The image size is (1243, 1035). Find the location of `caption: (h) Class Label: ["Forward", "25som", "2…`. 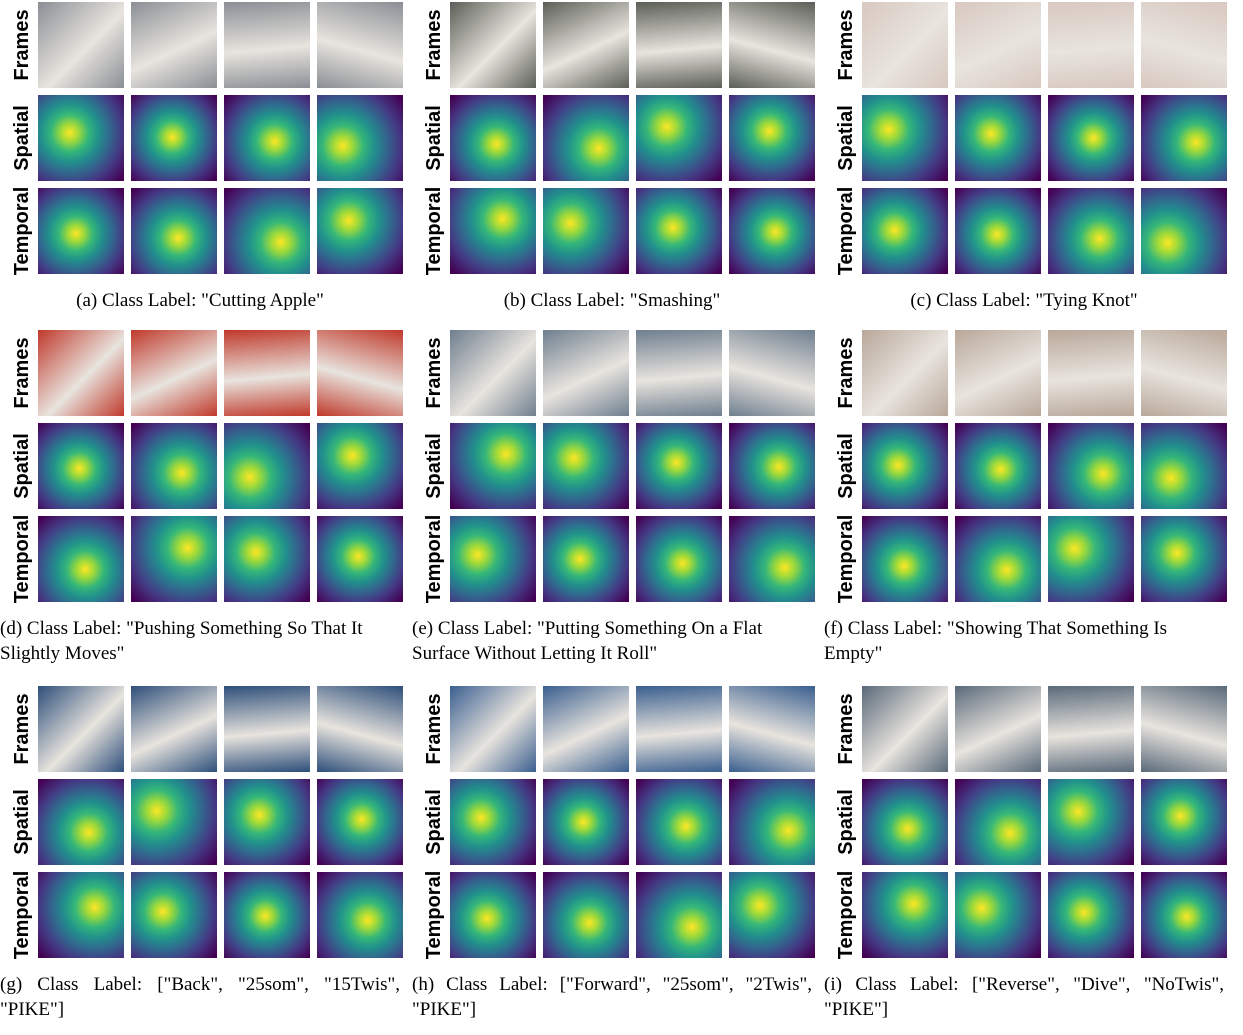

caption: (h) Class Label: ["Forward", "25som", "2… is located at coordinates (612, 997).